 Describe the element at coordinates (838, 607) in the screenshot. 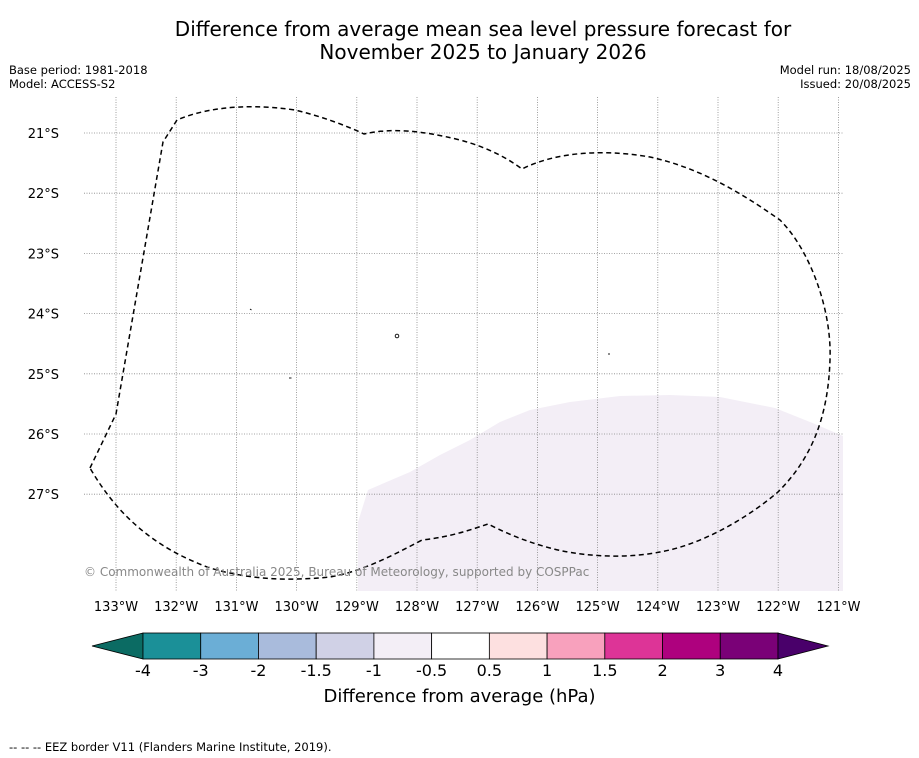

I see `longitude-label: 121°W` at that location.